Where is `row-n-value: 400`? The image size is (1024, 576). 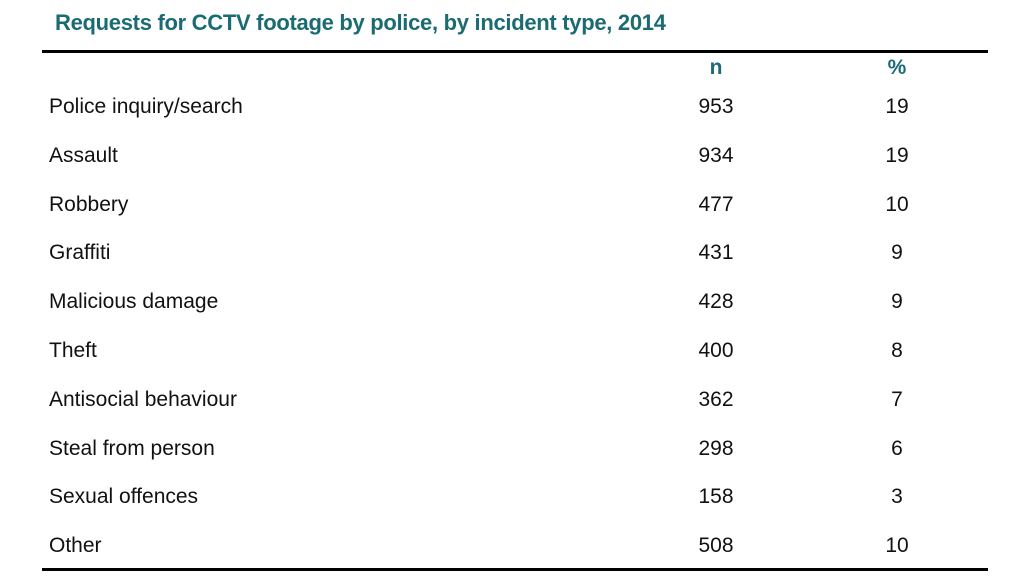
row-n-value: 400 is located at coordinates (716, 350).